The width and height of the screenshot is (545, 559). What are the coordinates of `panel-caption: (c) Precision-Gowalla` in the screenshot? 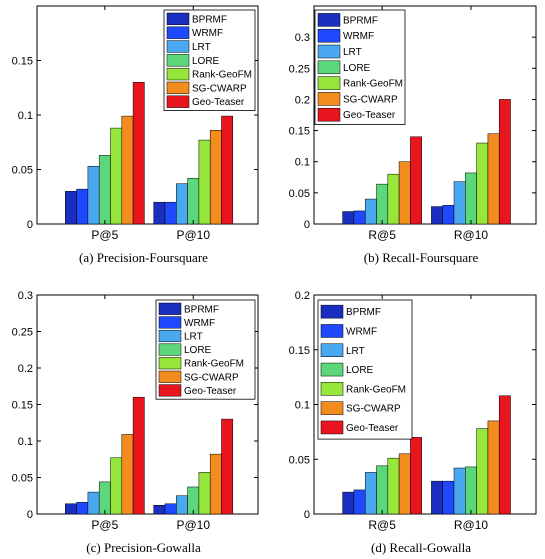 It's located at (143, 547).